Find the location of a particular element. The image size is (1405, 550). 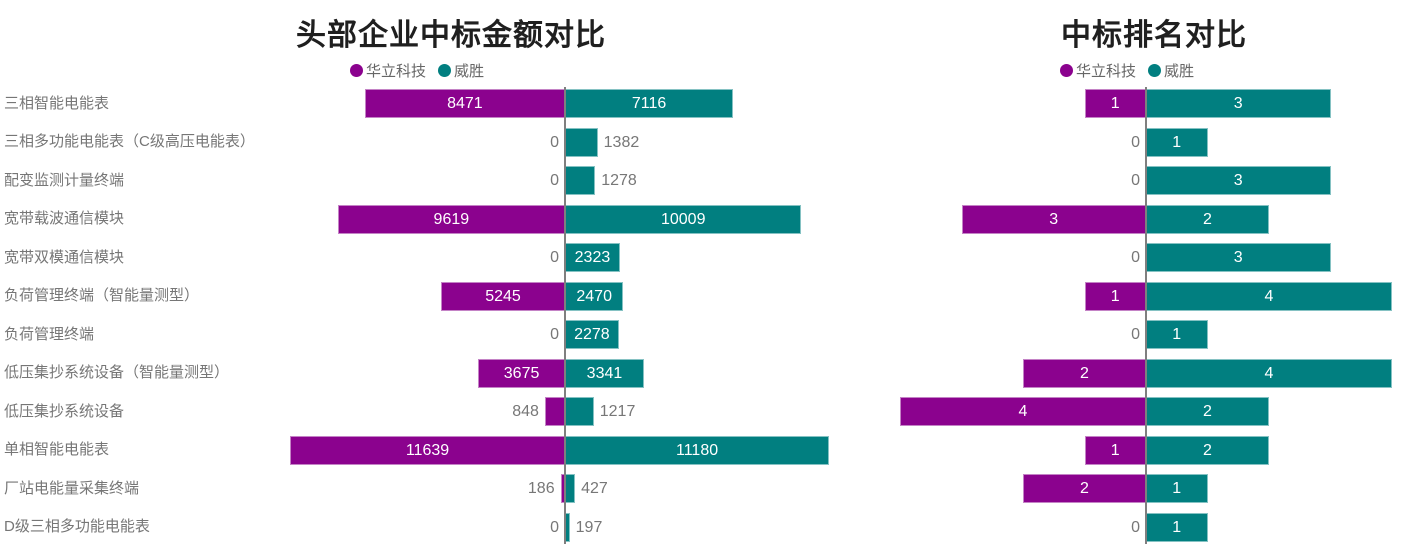

value-label: 9619 is located at coordinates (451, 219).